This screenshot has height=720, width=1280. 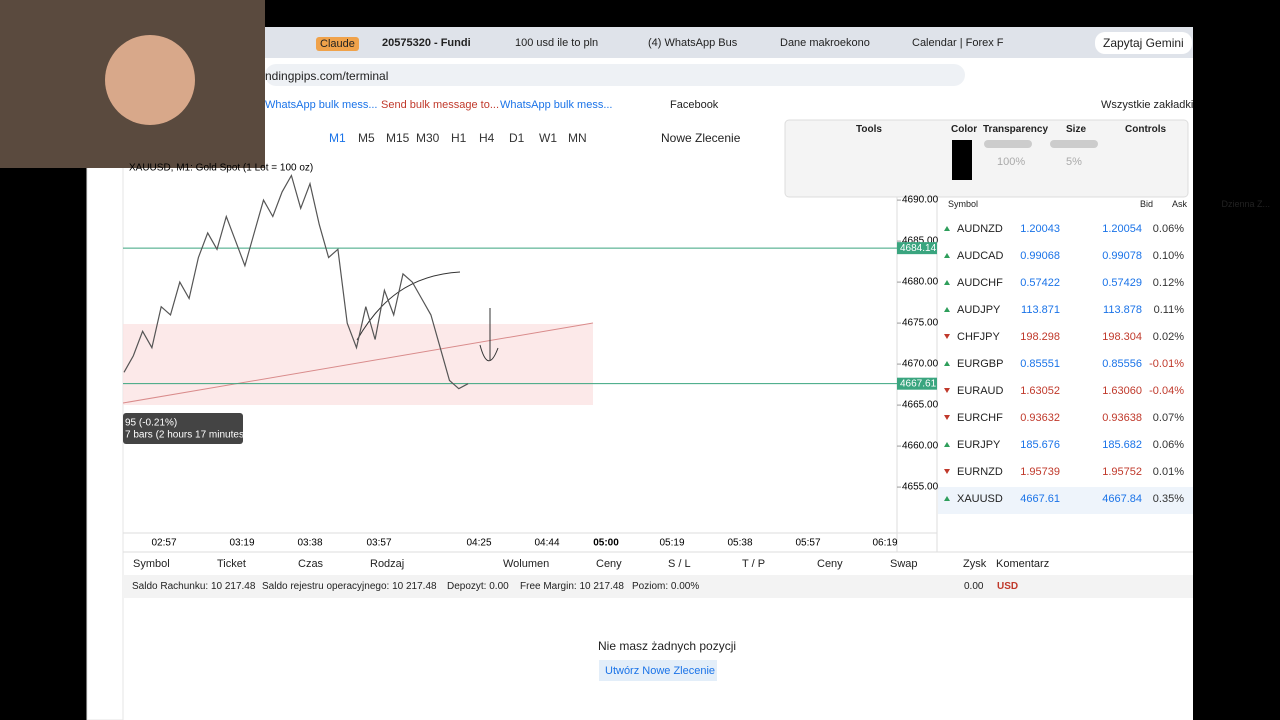 I want to click on new-order: Nowe Zlecenie, so click(x=701, y=138).